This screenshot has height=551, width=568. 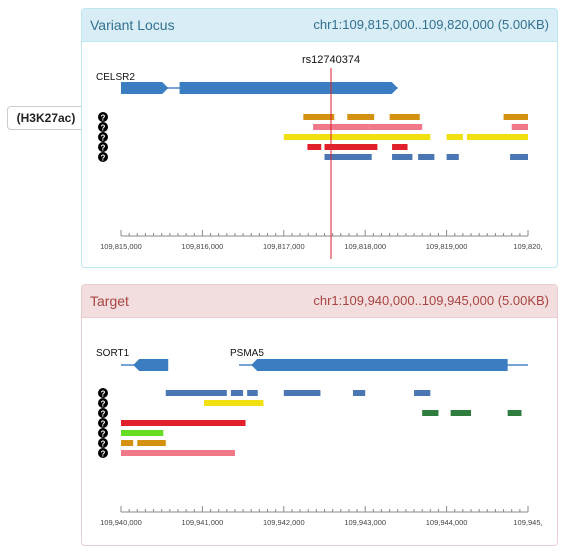 What do you see at coordinates (121, 522) in the screenshot?
I see `axis-tick-label: 109,940,000` at bounding box center [121, 522].